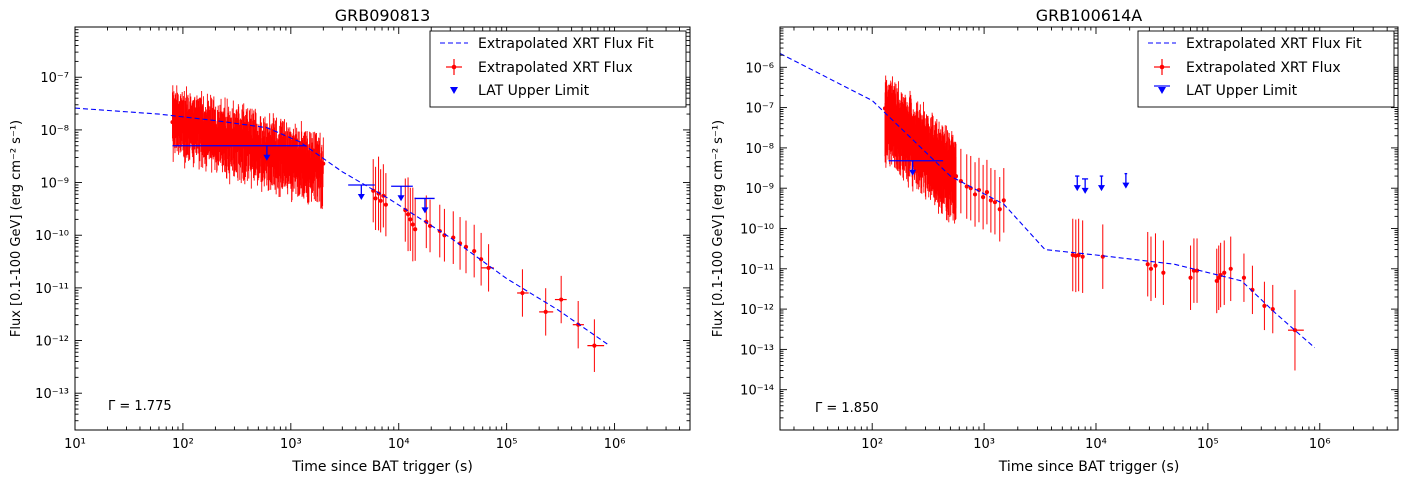 The width and height of the screenshot is (1409, 478). Describe the element at coordinates (1274, 44) in the screenshot. I see `legend-label-fit: Extrapolated XRT Flux Fit` at that location.